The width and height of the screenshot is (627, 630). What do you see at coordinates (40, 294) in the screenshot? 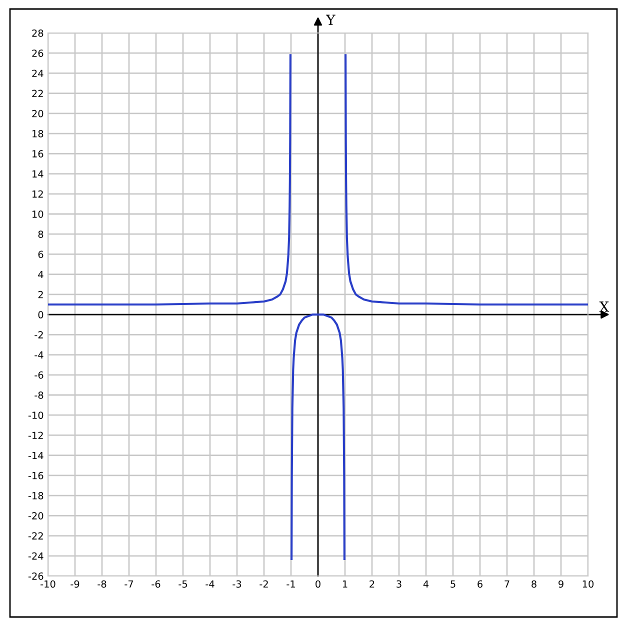
I see `y-tick-label: 2` at bounding box center [40, 294].